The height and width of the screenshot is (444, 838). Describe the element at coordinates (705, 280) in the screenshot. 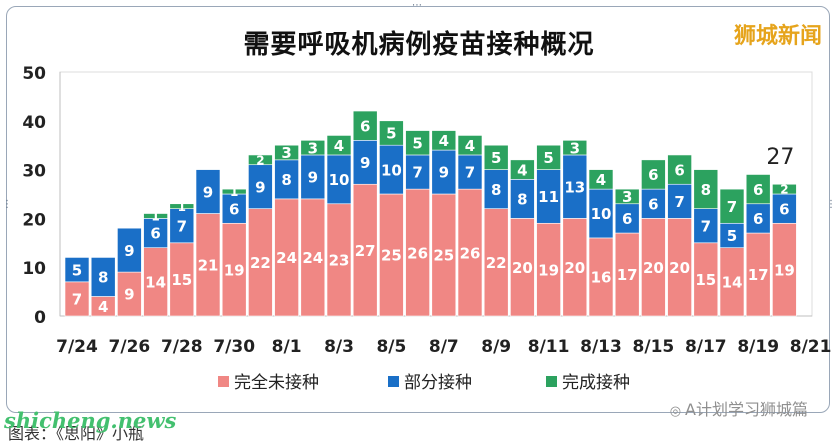

I see `bar-value-label: 15` at that location.